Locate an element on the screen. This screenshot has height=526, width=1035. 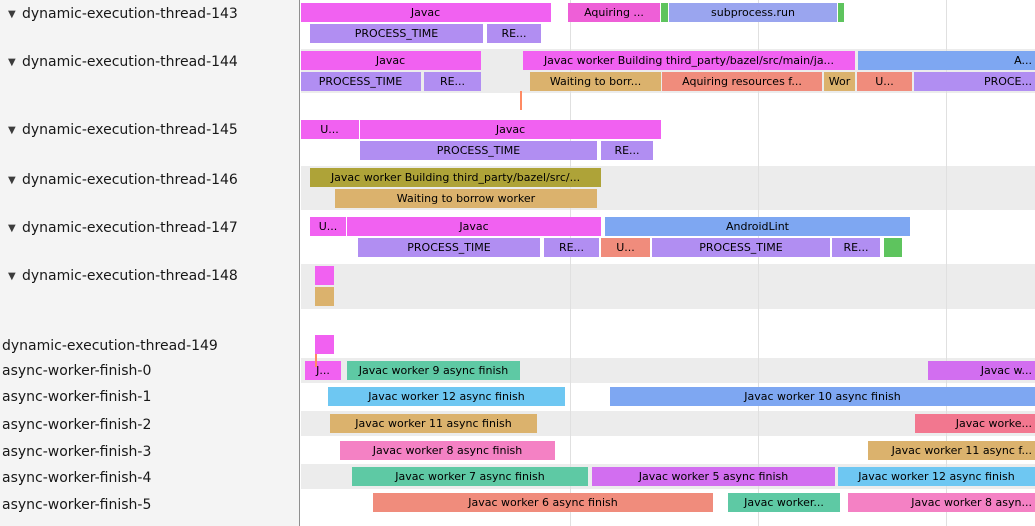
trace-slice: Javac worker 10 async finish is located at coordinates (822, 396).